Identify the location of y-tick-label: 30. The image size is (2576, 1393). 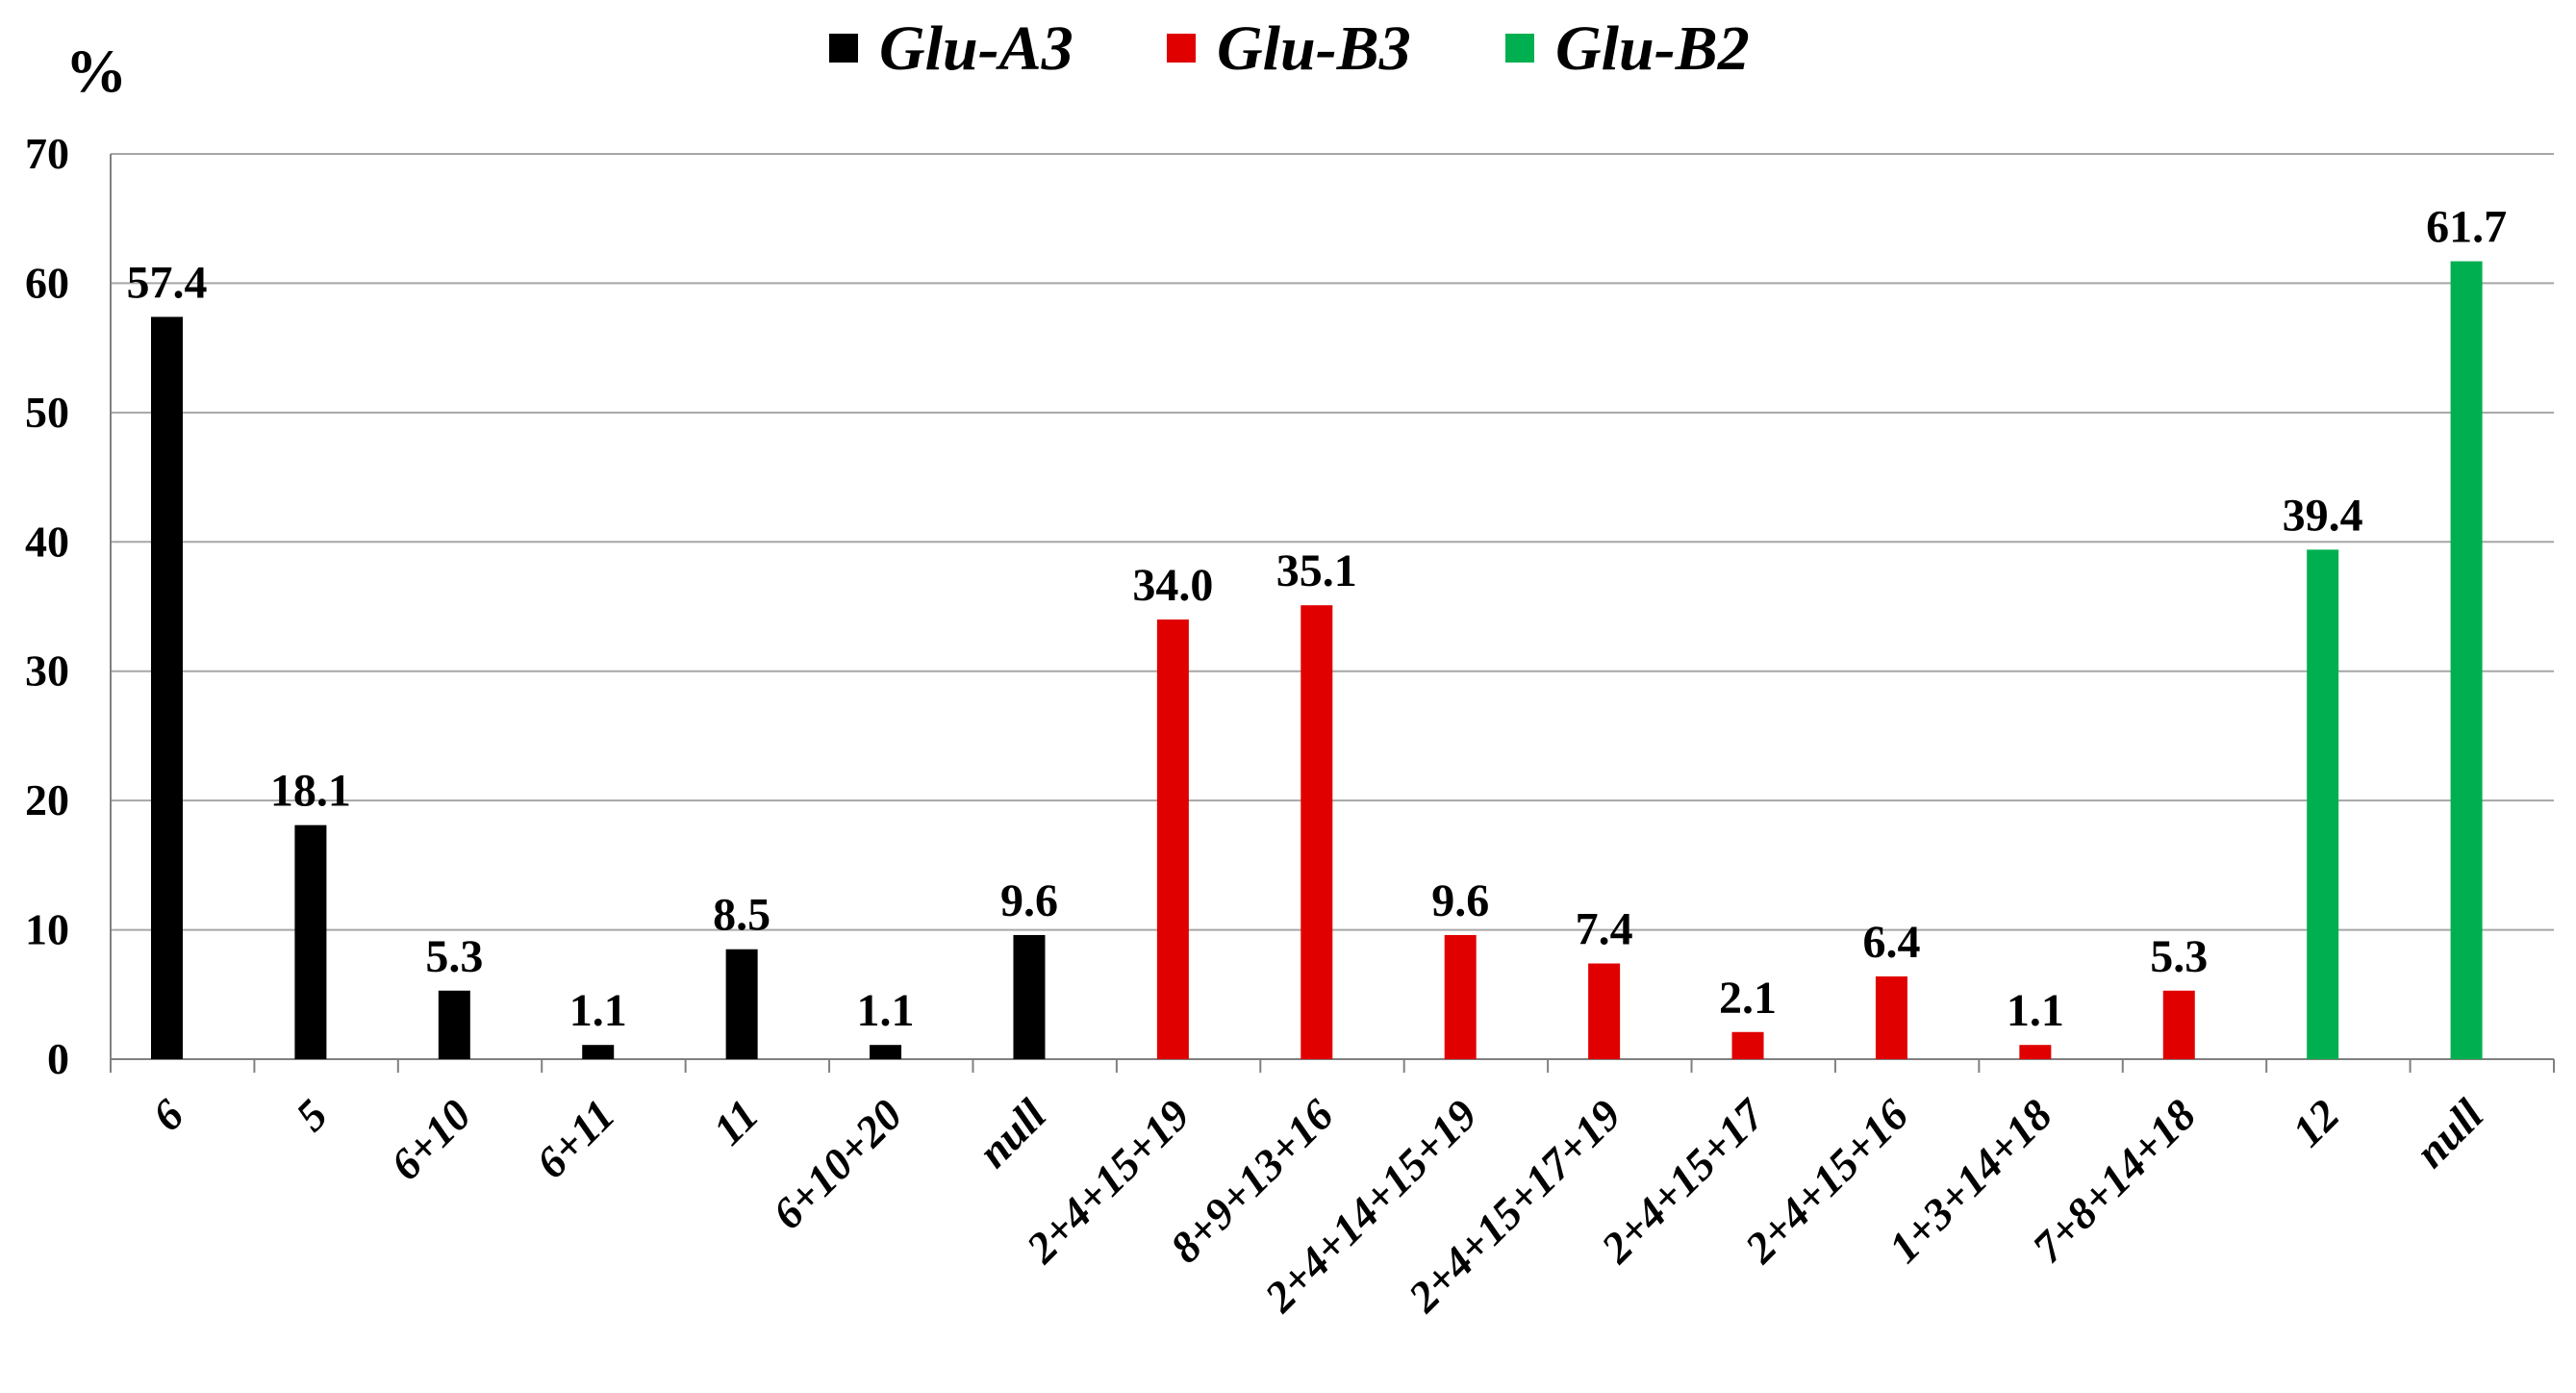
(47, 671).